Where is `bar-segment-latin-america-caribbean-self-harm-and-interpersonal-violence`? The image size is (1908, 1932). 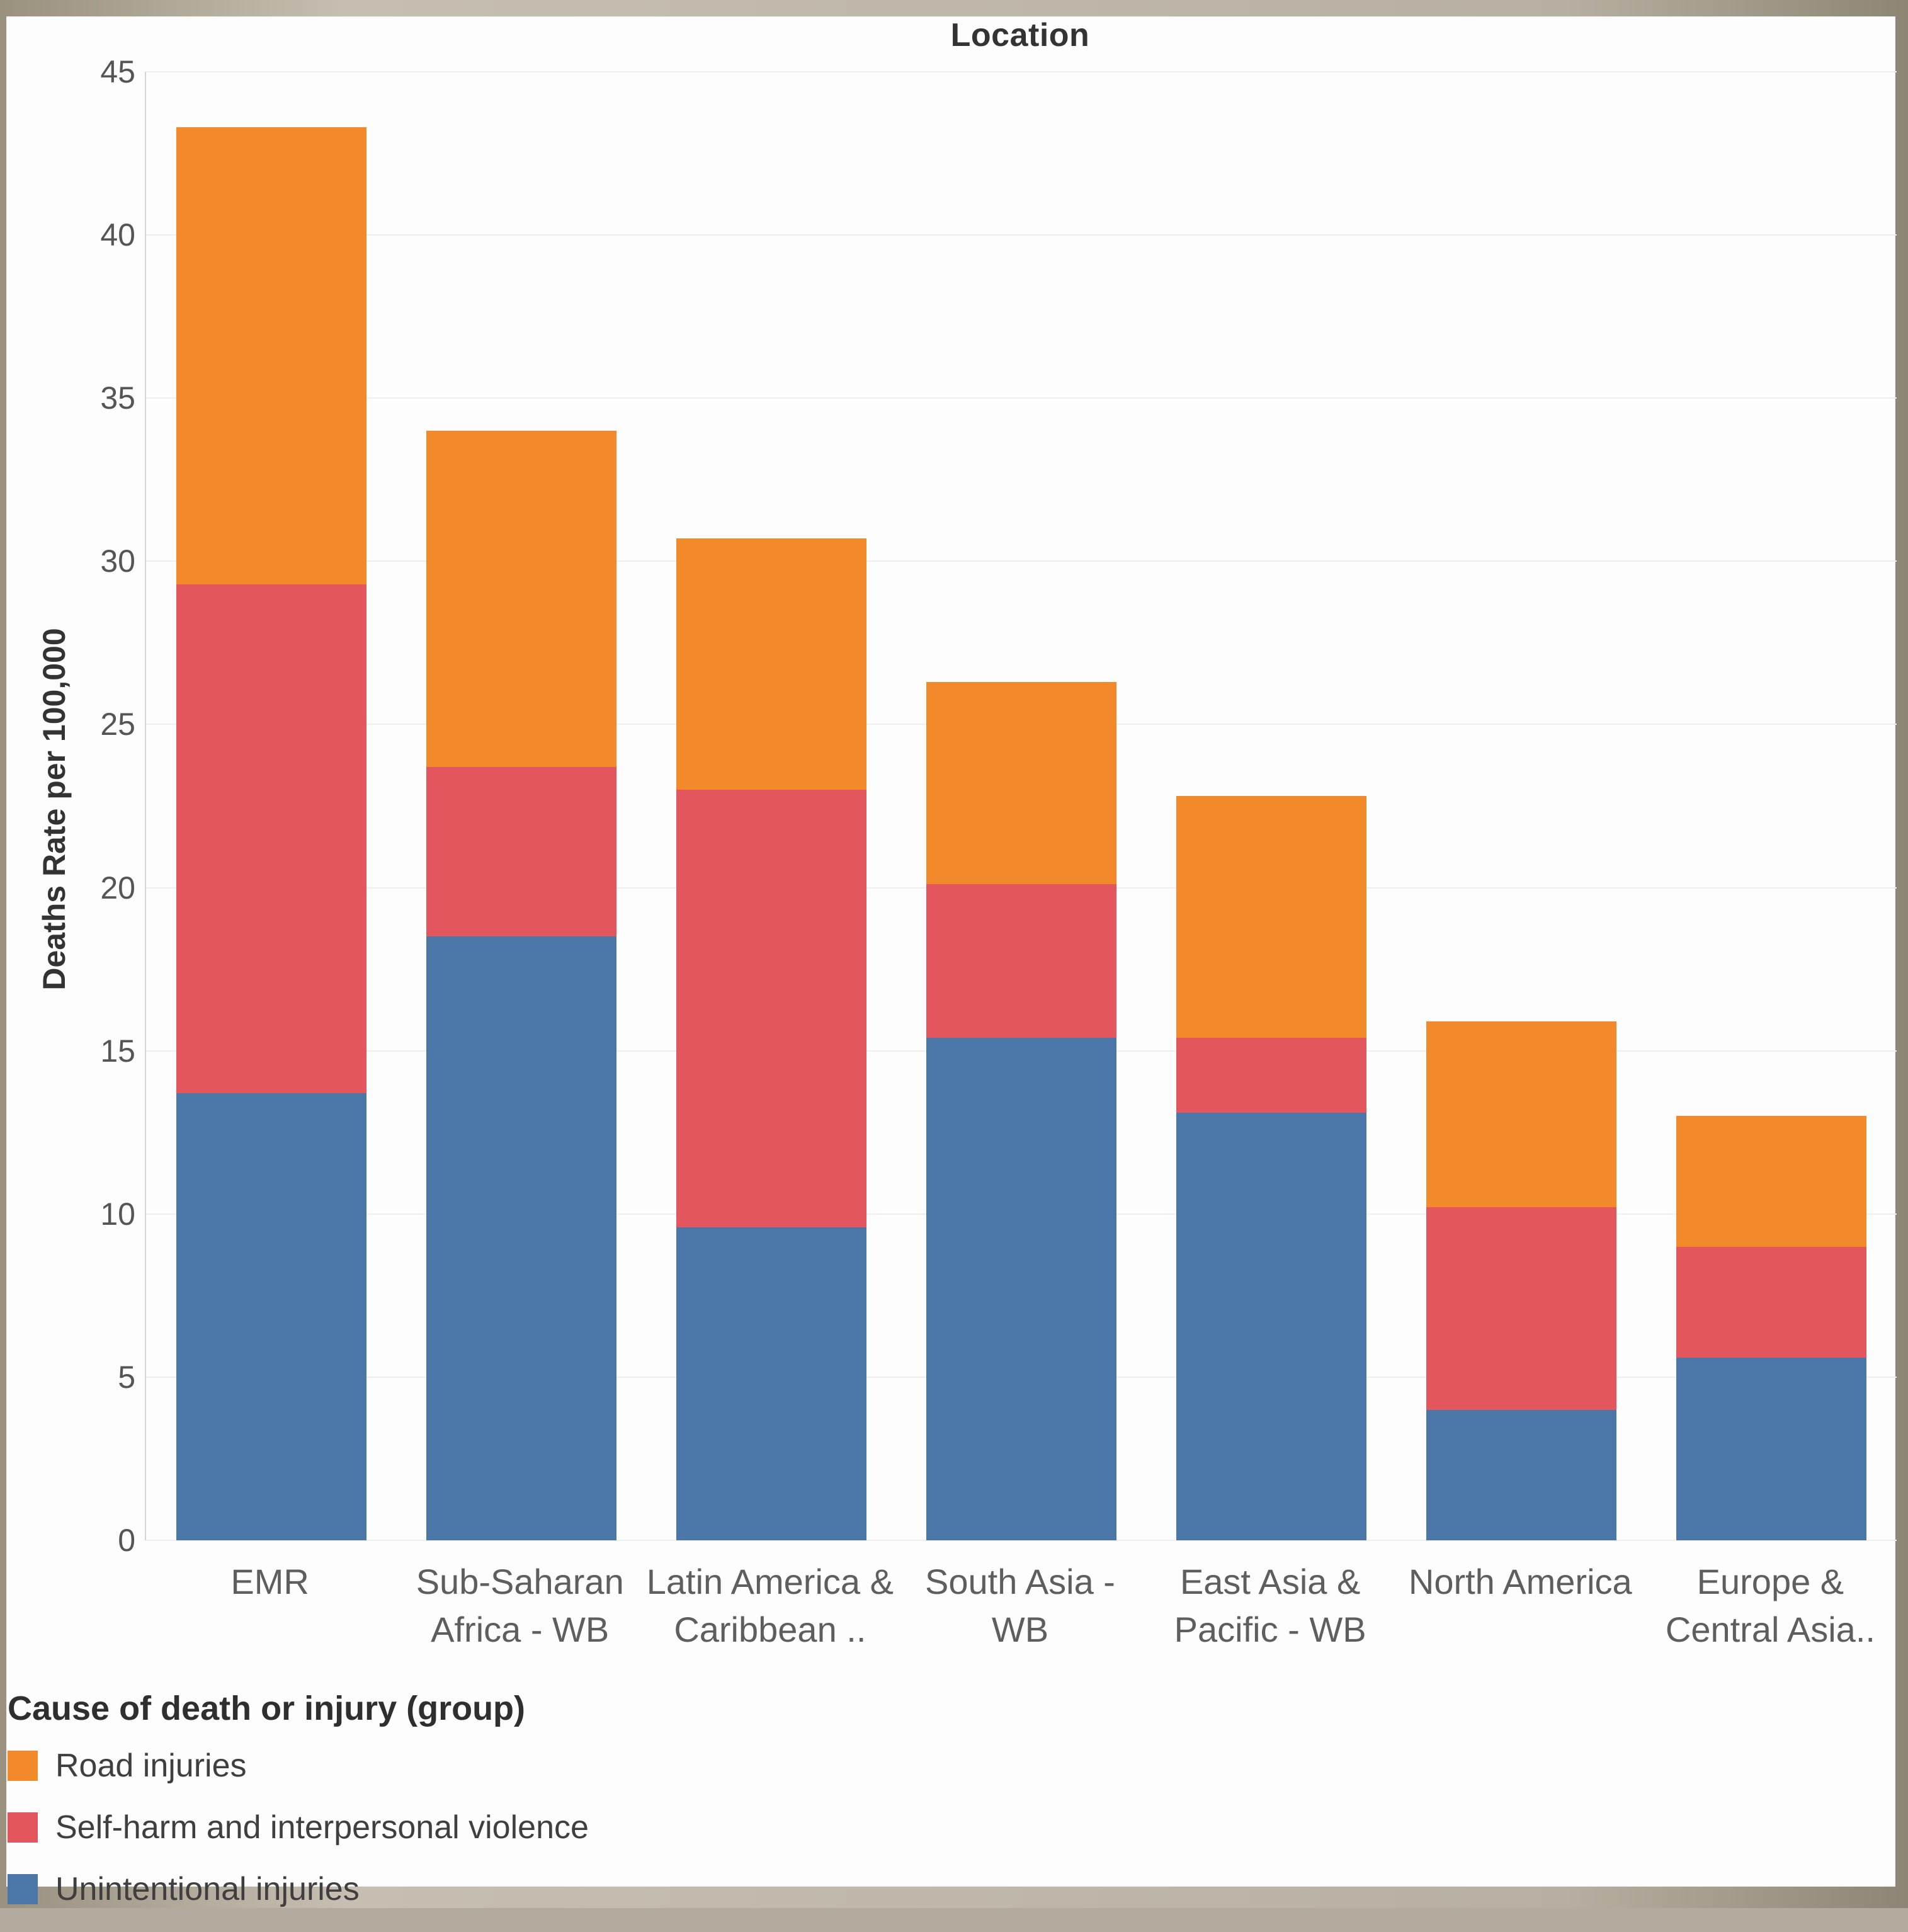 bar-segment-latin-america-caribbean-self-harm-and-interpersonal-violence is located at coordinates (771, 1009).